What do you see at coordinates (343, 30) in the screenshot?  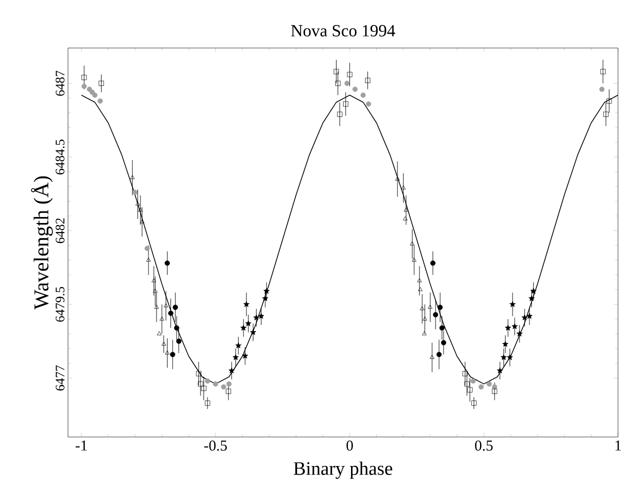 I see `chart-title: Nova Sco 1994` at bounding box center [343, 30].